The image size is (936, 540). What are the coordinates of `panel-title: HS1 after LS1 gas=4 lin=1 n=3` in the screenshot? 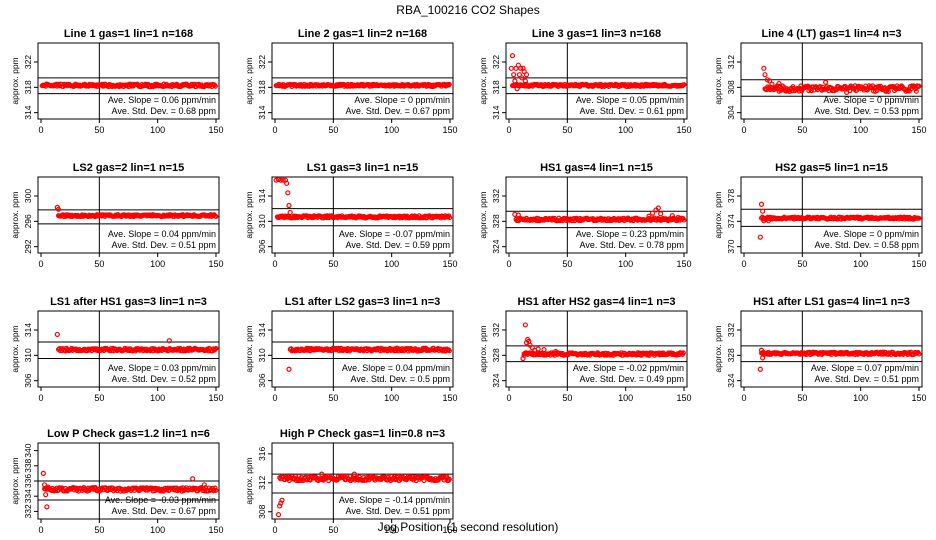 It's located at (831, 302).